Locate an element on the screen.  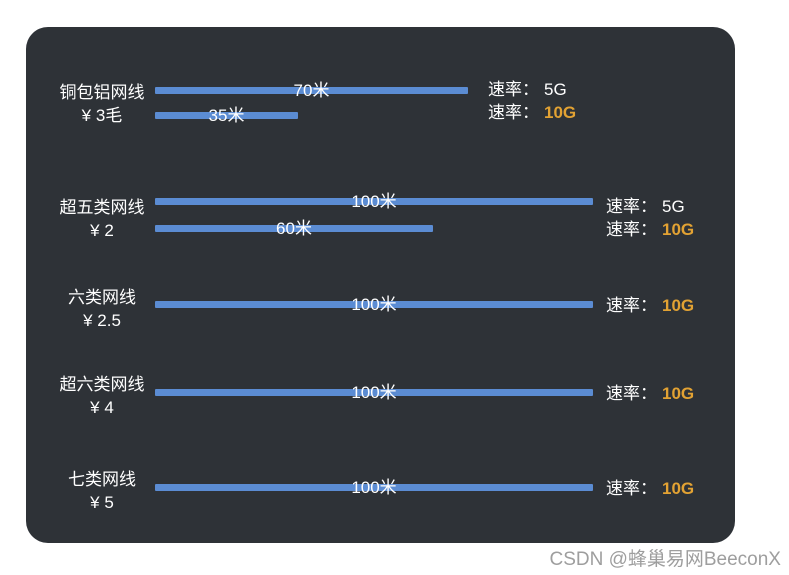
distance-bar: 70米 is located at coordinates (311, 90).